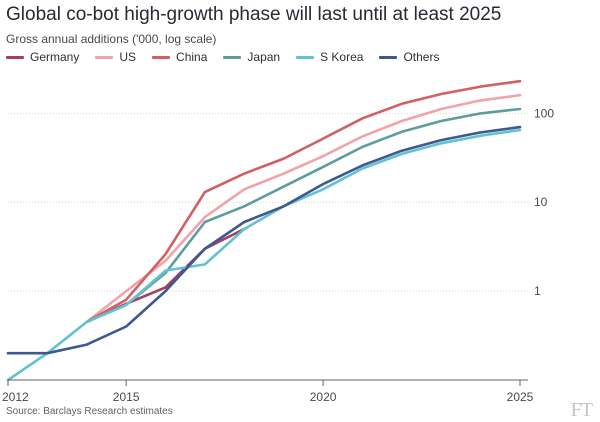 This screenshot has height=422, width=600. Describe the element at coordinates (15, 397) in the screenshot. I see `x-tick-label: 2012` at that location.